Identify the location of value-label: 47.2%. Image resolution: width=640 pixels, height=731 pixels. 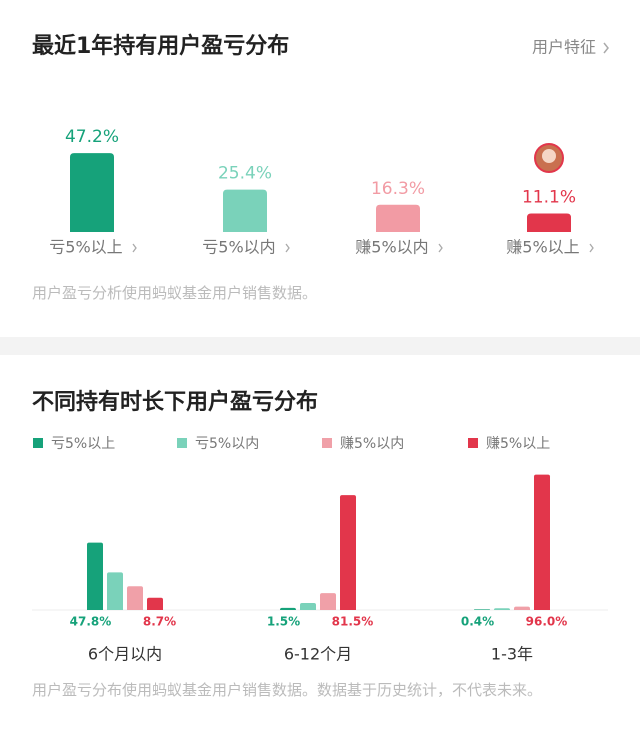
(92, 137).